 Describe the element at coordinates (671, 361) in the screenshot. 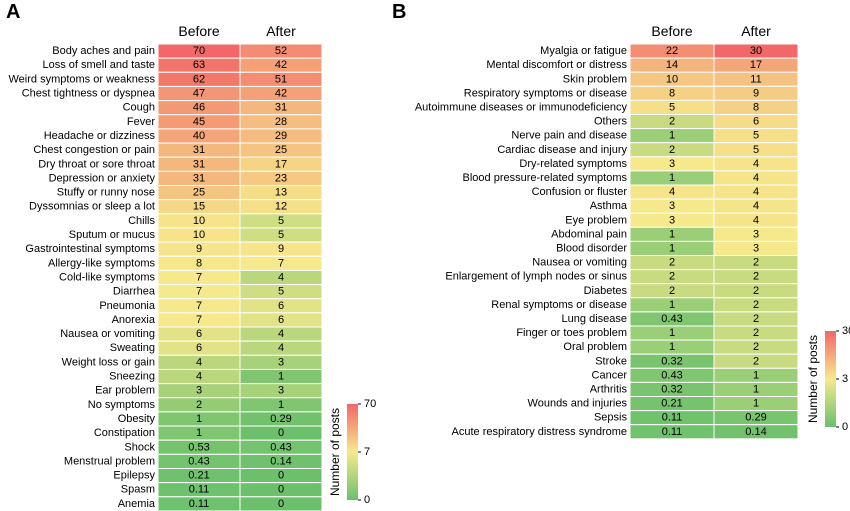

I see `cell-value: 0.32` at that location.